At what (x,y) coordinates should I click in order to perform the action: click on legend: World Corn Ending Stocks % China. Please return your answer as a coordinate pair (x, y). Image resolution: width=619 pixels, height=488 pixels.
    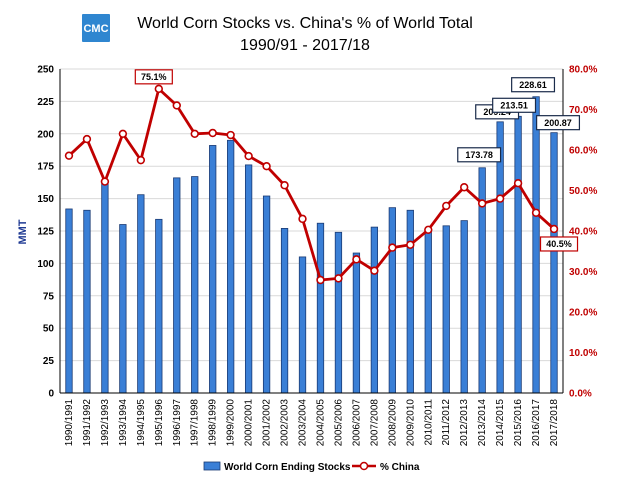
    Looking at the image, I should click on (311, 467).